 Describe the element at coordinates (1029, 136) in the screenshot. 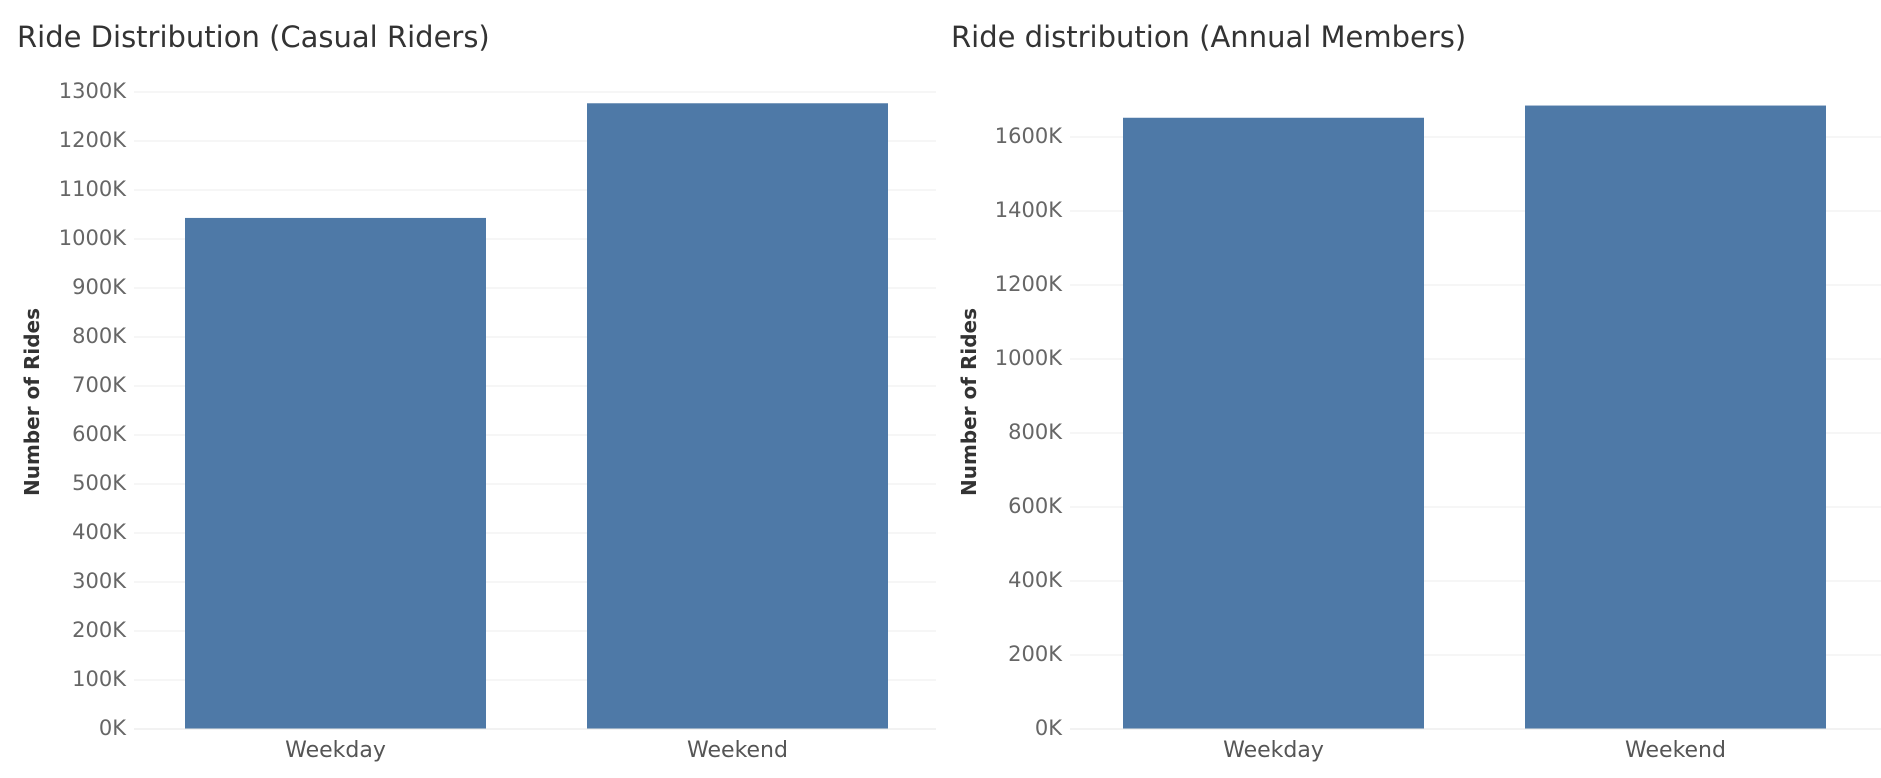

I see `y-tick-label: 1600K` at that location.